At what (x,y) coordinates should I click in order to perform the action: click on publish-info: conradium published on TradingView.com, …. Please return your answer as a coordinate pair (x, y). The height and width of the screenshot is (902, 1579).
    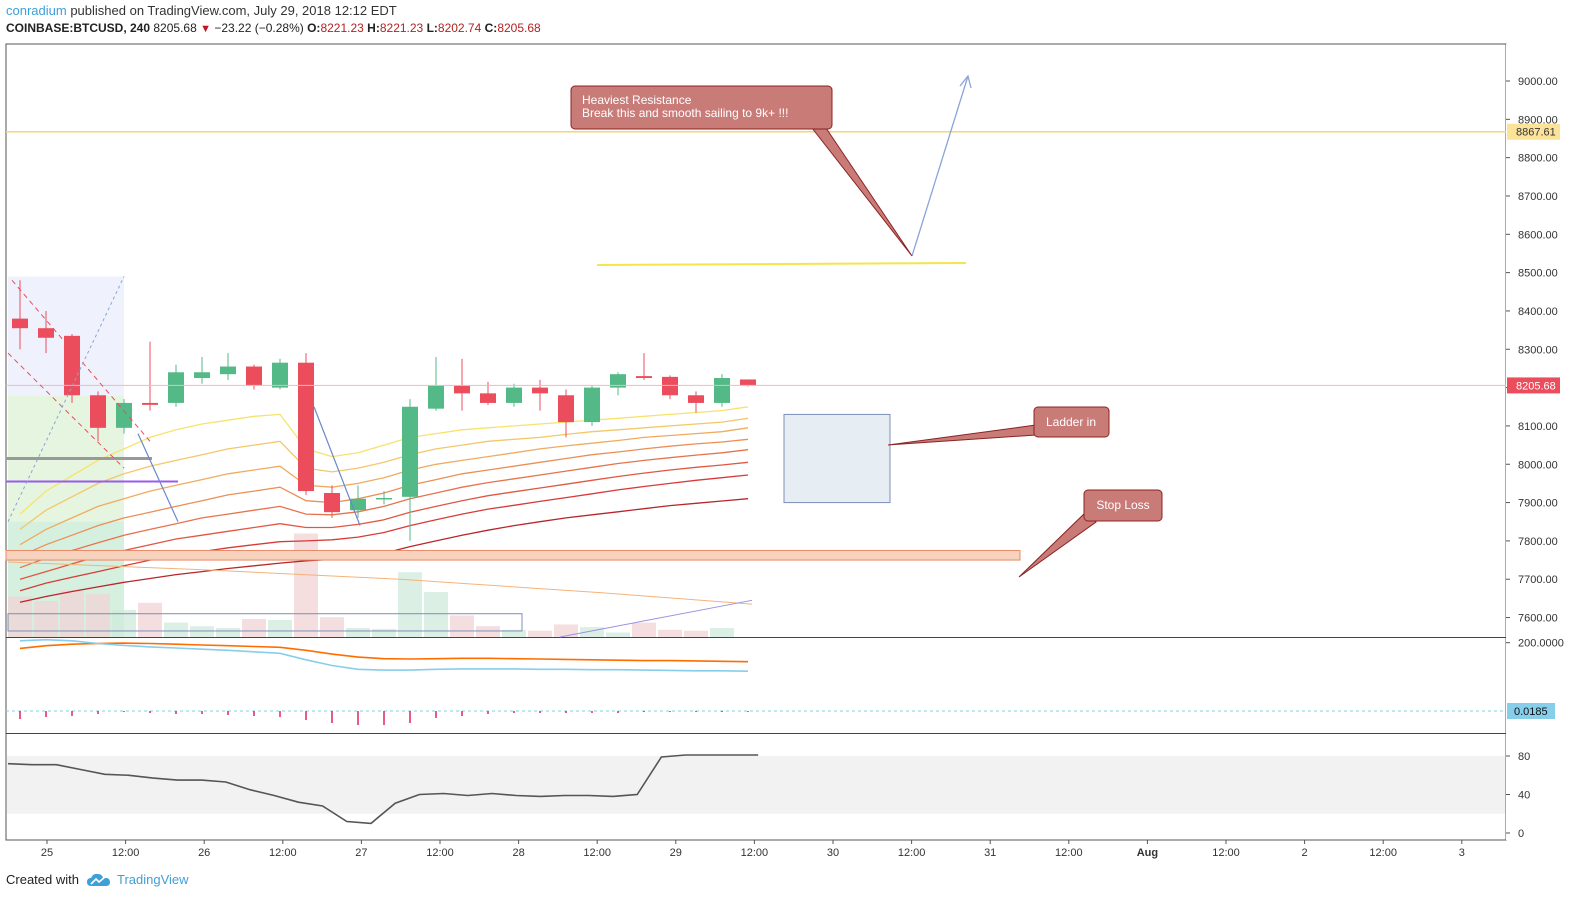
    Looking at the image, I should click on (201, 10).